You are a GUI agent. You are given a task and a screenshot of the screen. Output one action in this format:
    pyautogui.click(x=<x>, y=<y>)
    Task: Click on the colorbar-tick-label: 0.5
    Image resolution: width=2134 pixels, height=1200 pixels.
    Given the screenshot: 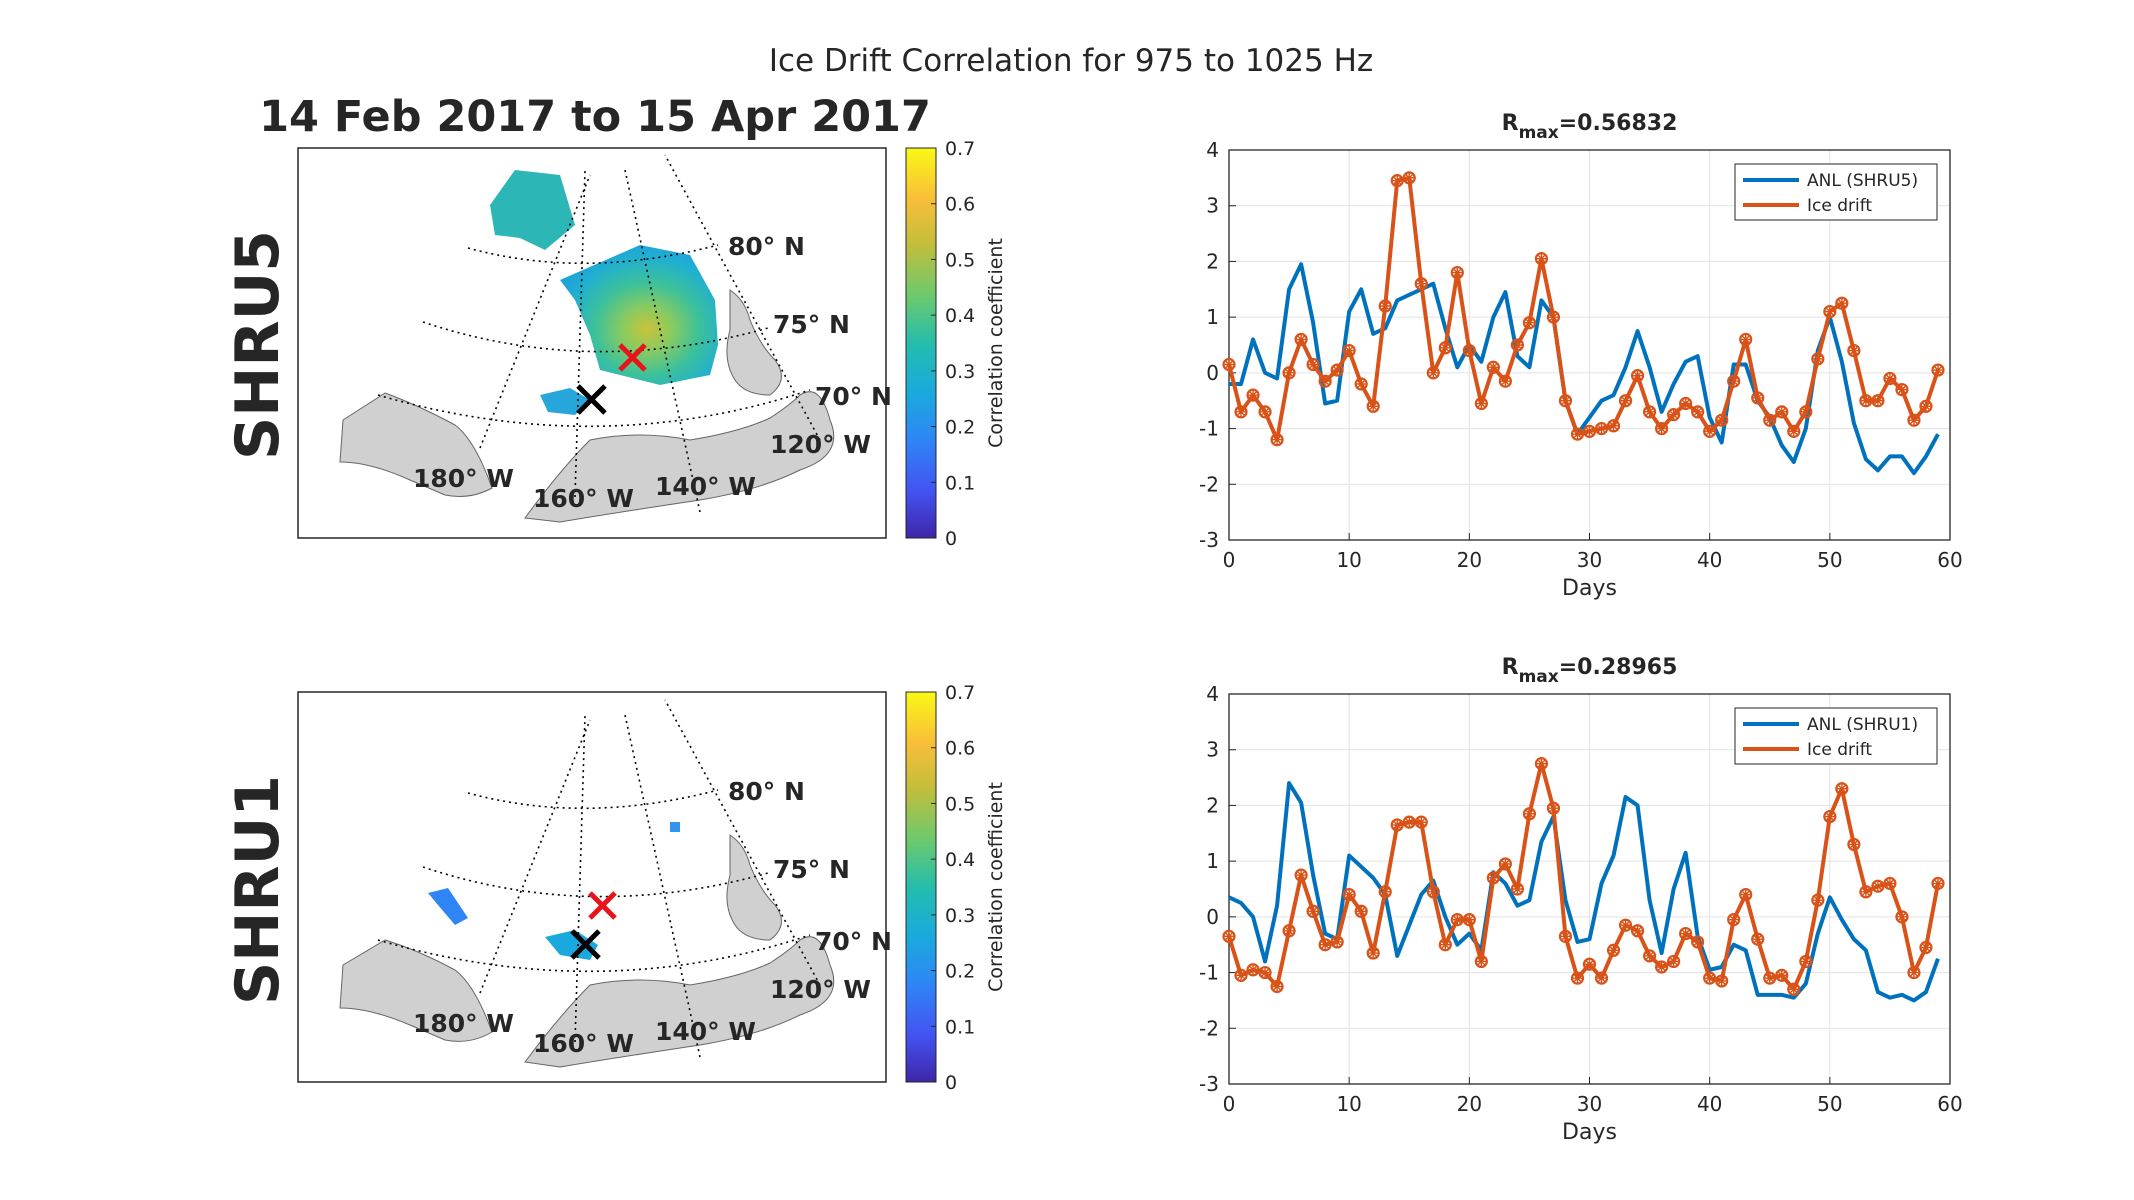 What is the action you would take?
    pyautogui.click(x=960, y=260)
    